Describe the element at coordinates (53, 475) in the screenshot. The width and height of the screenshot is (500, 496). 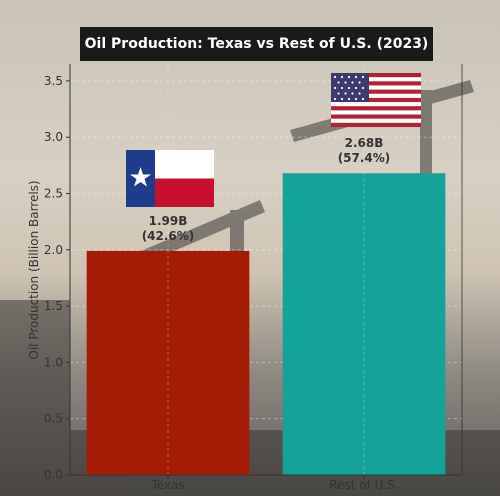
I see `y-tick-label: 0.0` at that location.